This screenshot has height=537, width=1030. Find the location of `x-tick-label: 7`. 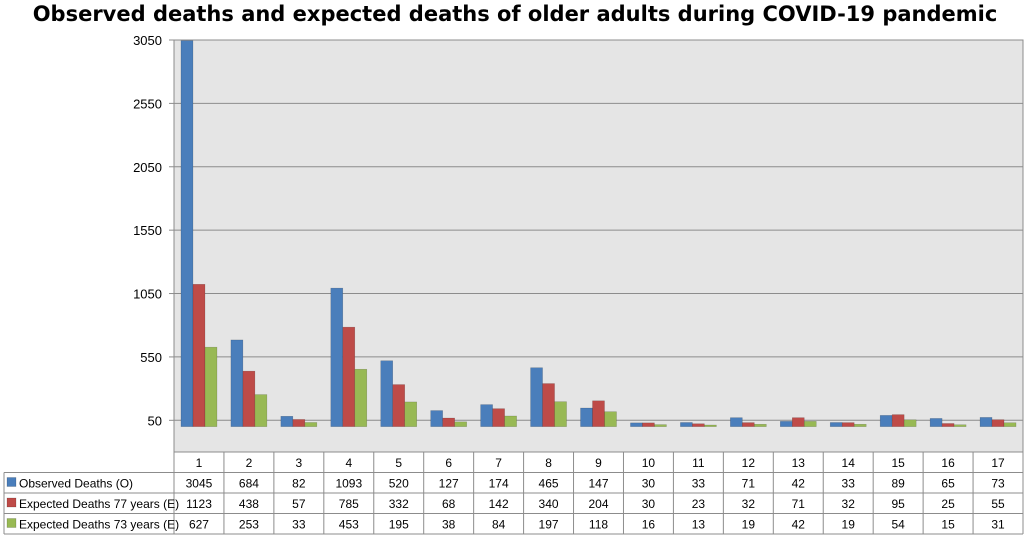

x-tick-label: 7 is located at coordinates (498, 463).